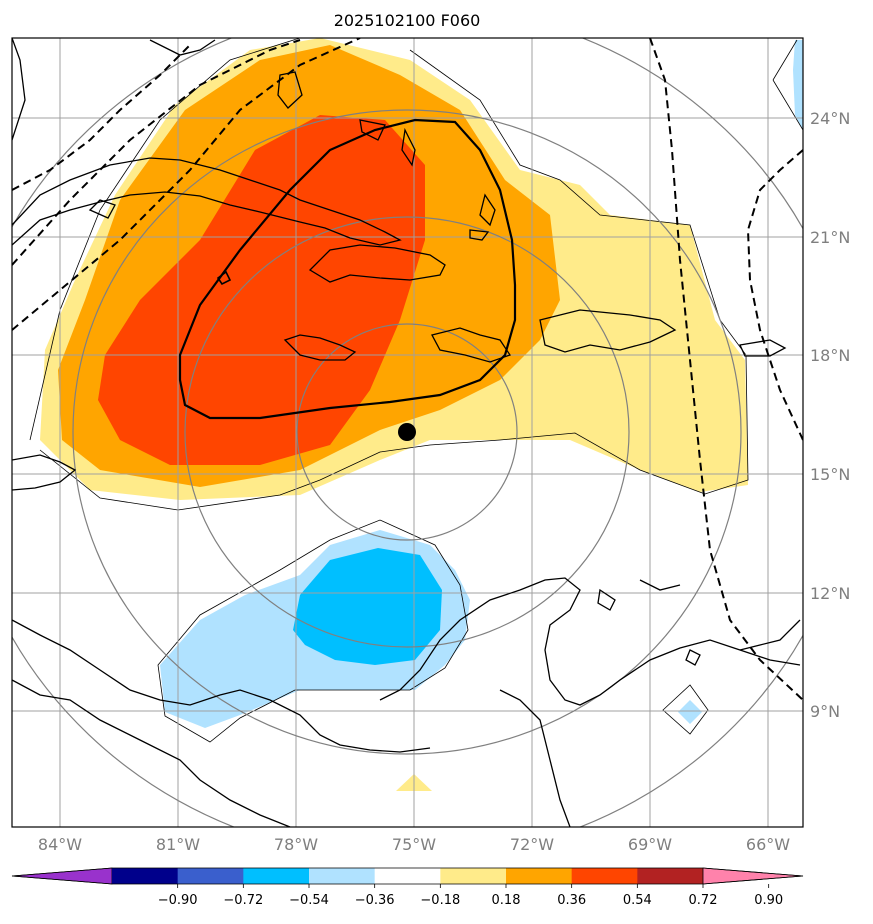 The width and height of the screenshot is (873, 924). What do you see at coordinates (830, 474) in the screenshot?
I see `lat-label: 15°N` at bounding box center [830, 474].